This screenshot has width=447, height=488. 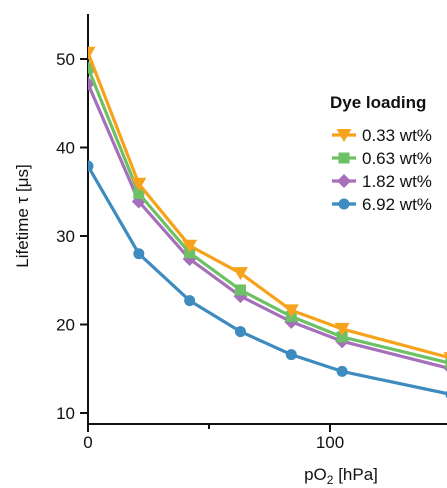 What do you see at coordinates (87, 442) in the screenshot?
I see `x-tick-label: 0` at bounding box center [87, 442].